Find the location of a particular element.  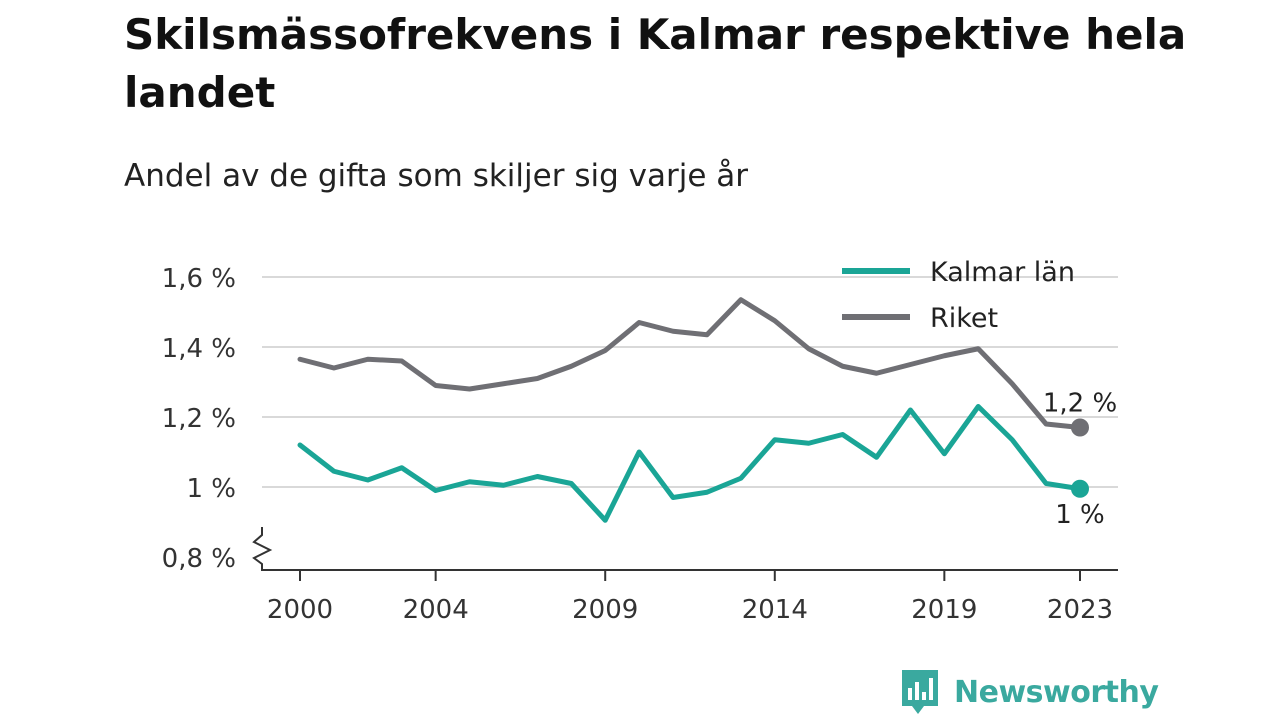

y-tick-label: 1,2 % is located at coordinates (199, 419).